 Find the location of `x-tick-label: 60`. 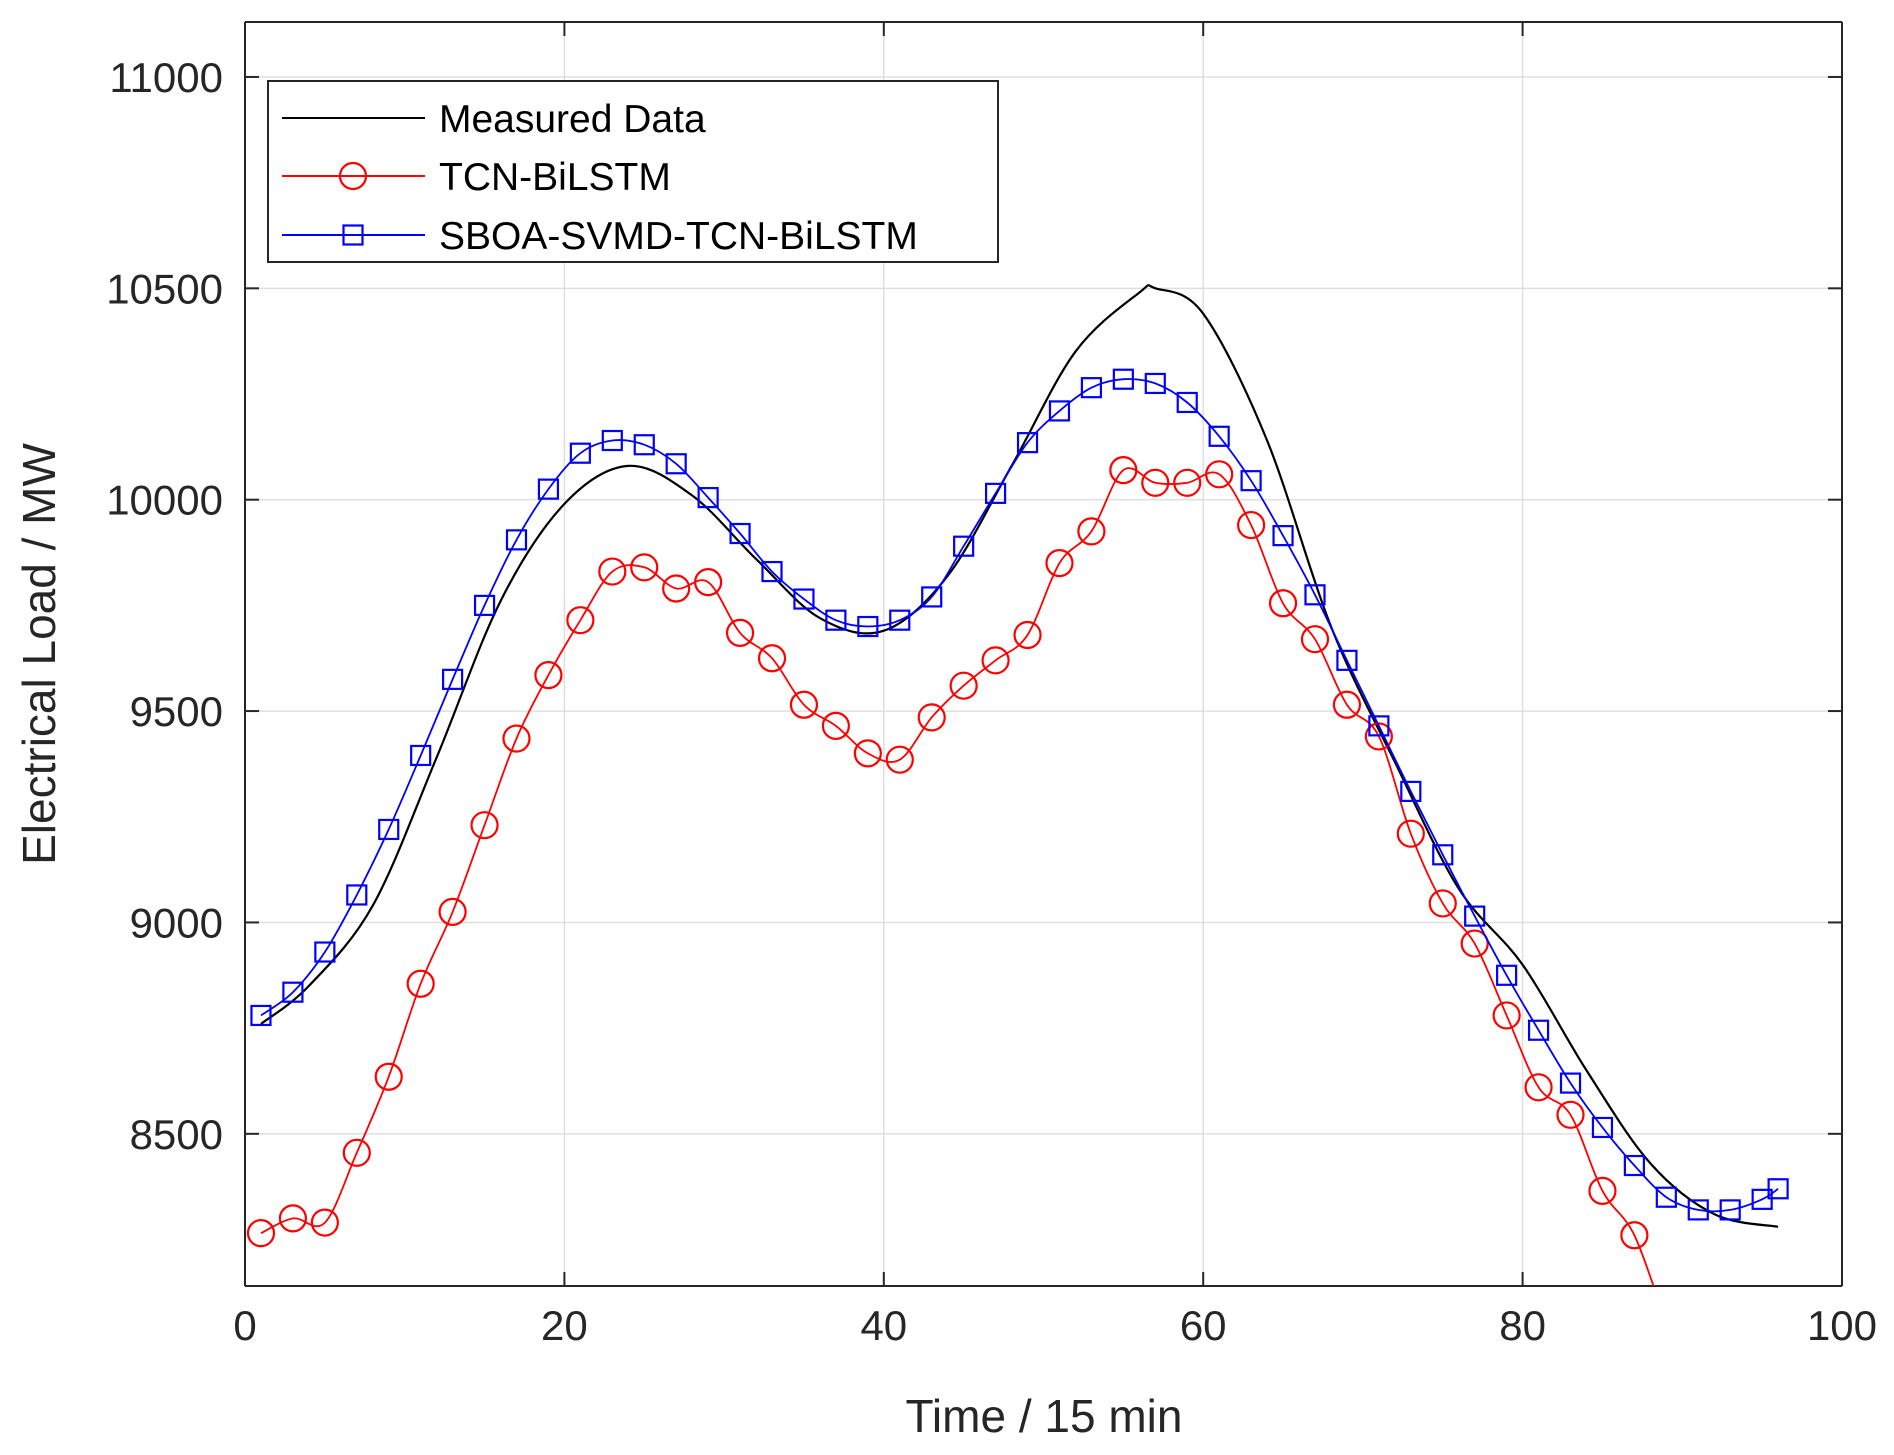

x-tick-label: 60 is located at coordinates (1203, 1325).